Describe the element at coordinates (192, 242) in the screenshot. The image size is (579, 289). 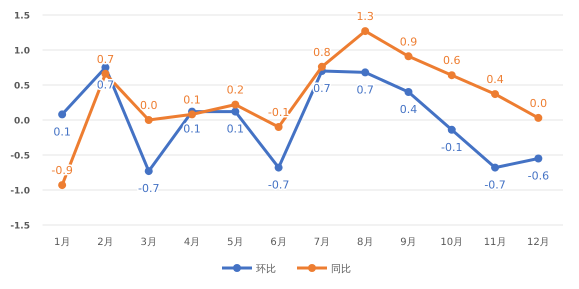
I see `x-tick-label: 4月` at that location.